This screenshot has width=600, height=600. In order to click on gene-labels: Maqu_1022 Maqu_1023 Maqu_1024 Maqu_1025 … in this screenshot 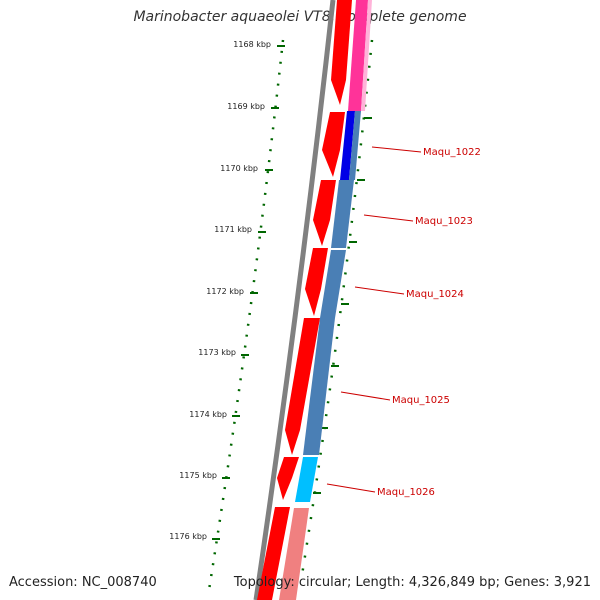, I will do `click(429, 322)`.